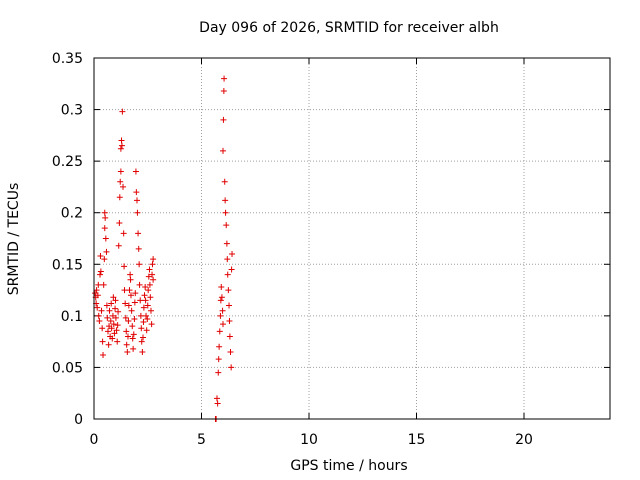  Describe the element at coordinates (67, 162) in the screenshot. I see `y-tick-label: 0.25` at that location.